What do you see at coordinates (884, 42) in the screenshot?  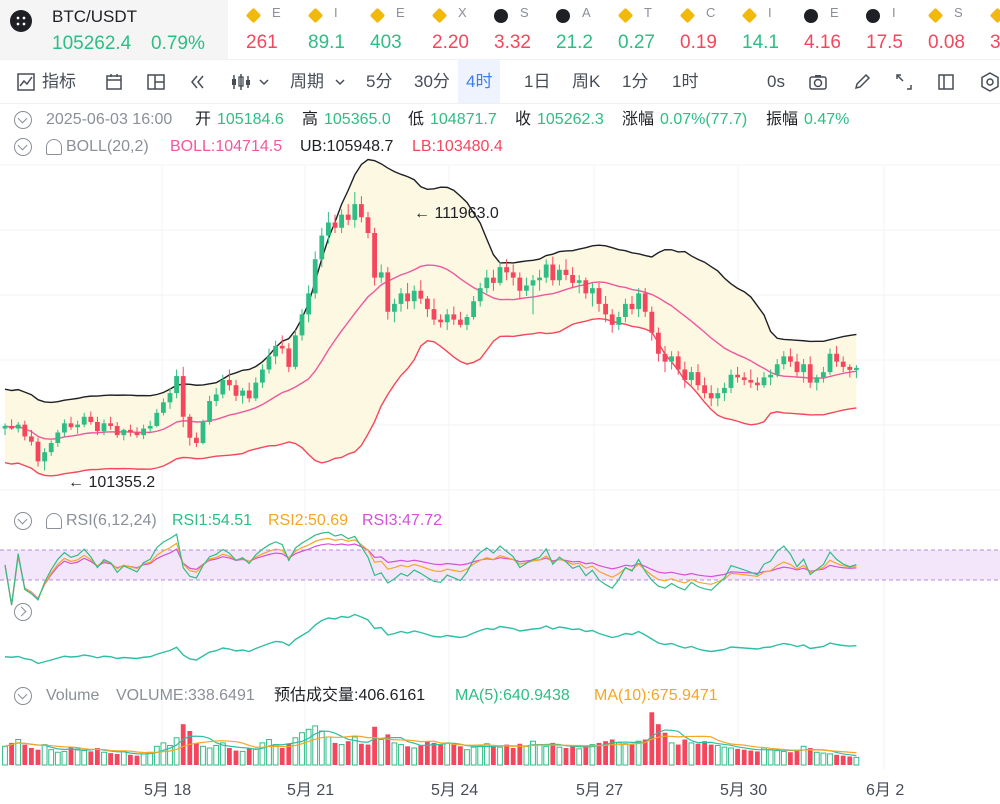 I see `mini-ticker-value: 17.5` at bounding box center [884, 42].